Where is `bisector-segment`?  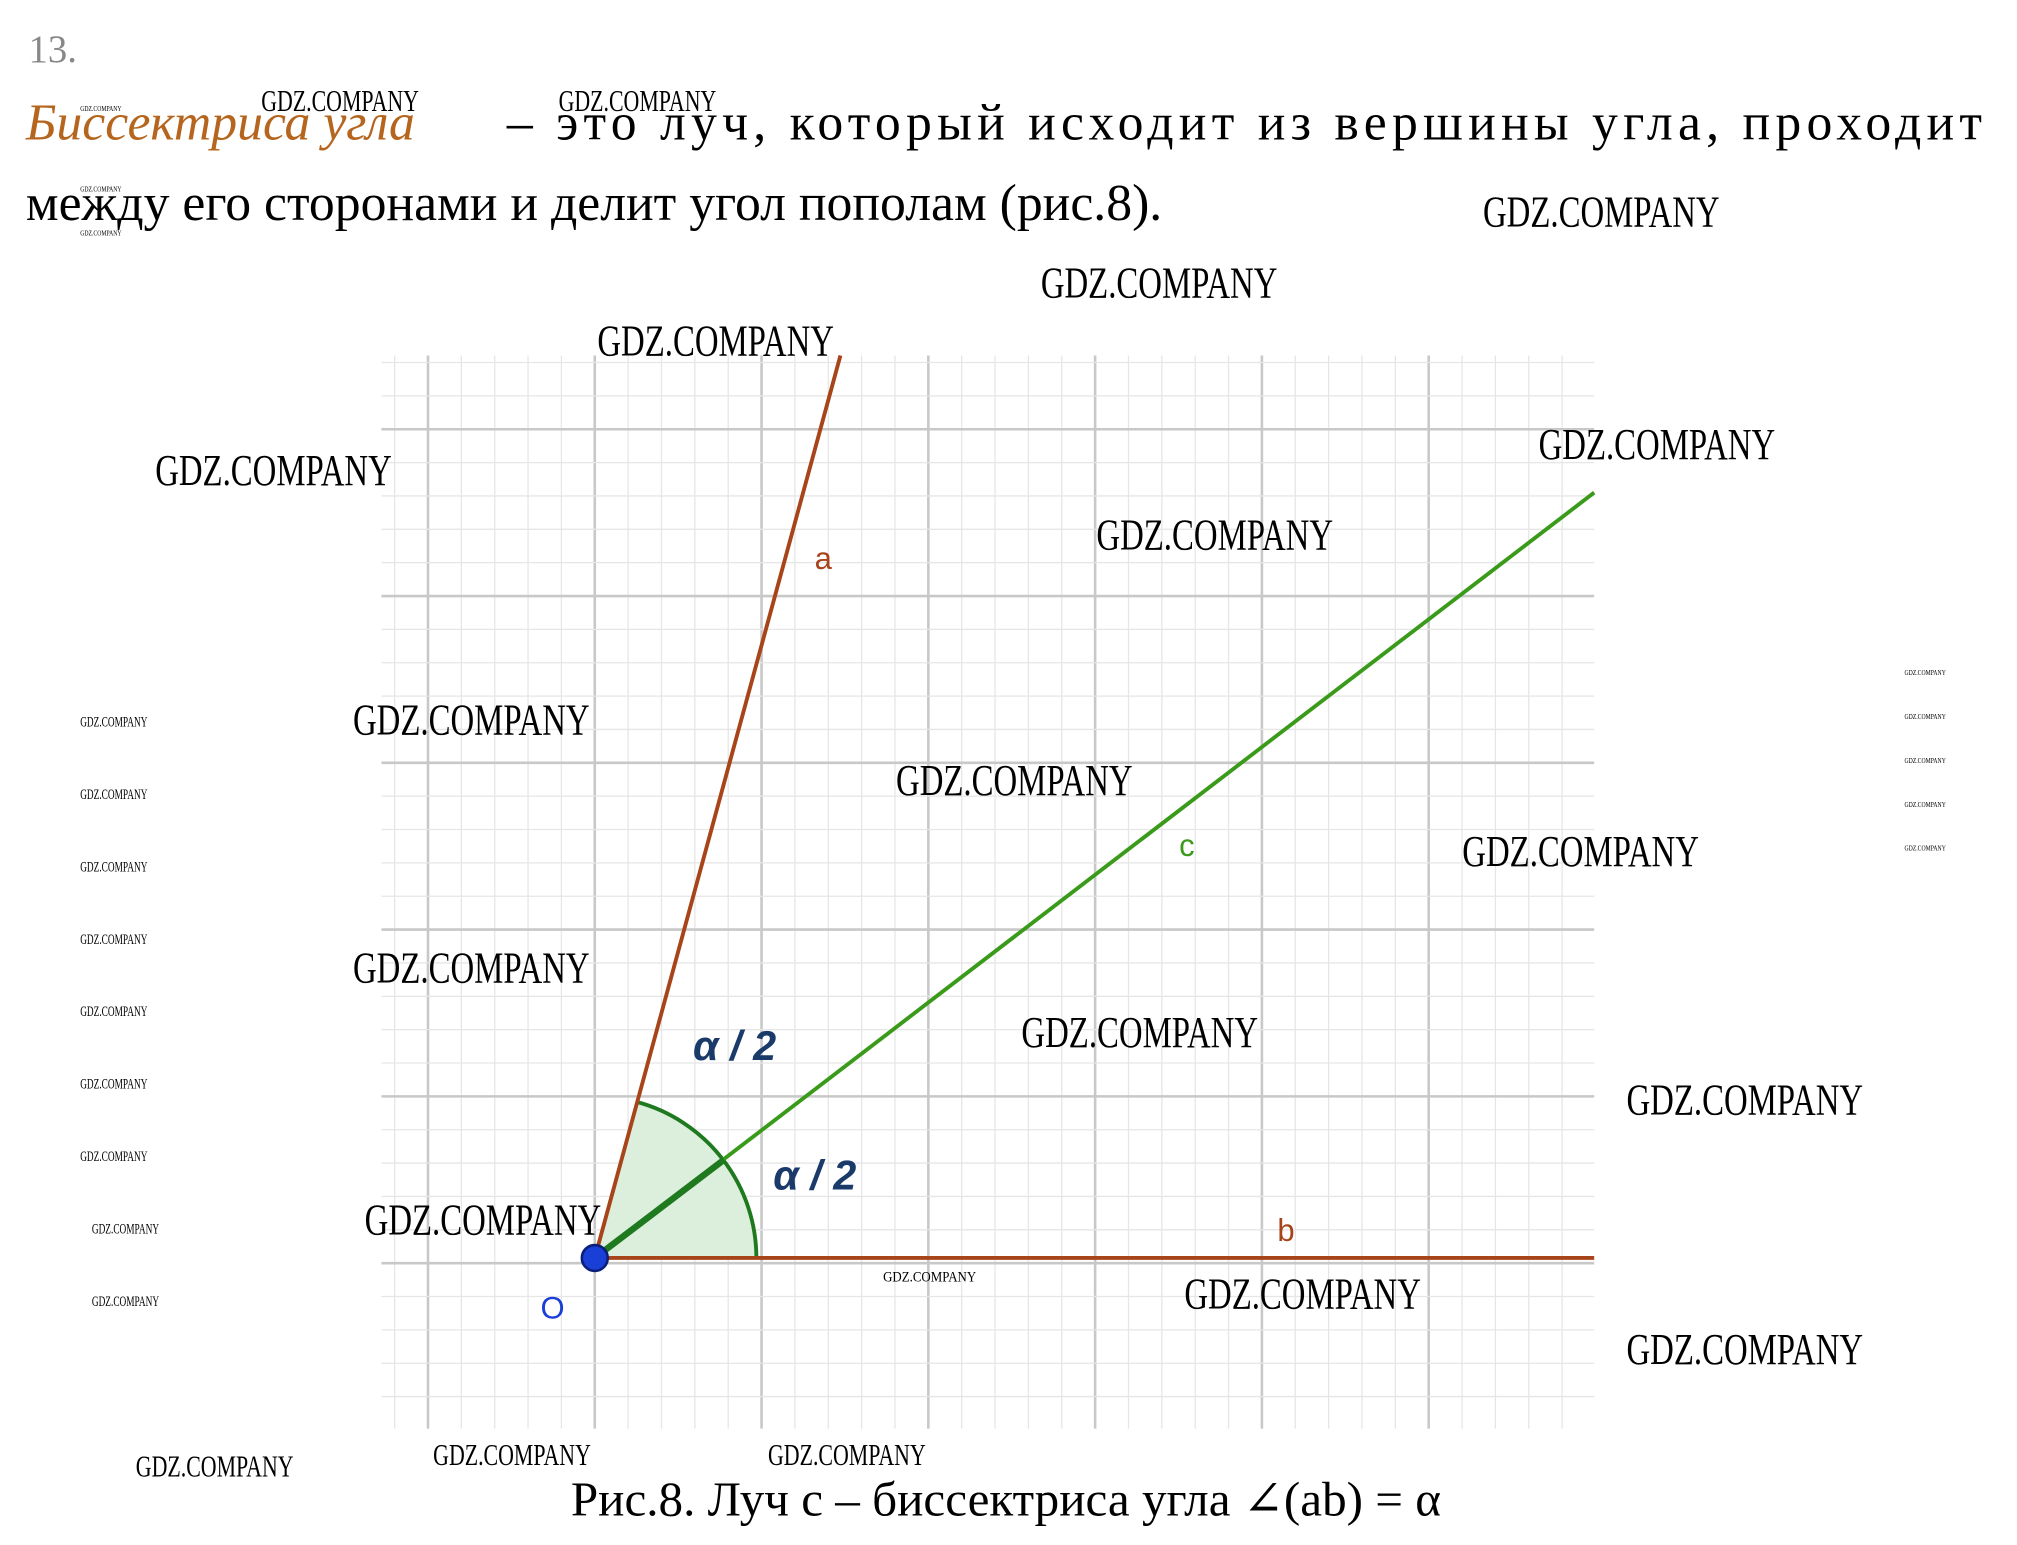 bisector-segment is located at coordinates (659, 1209).